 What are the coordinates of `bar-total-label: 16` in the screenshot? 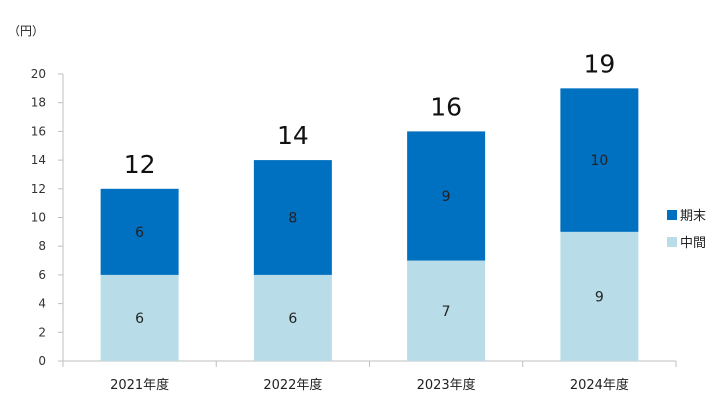 It's located at (446, 106).